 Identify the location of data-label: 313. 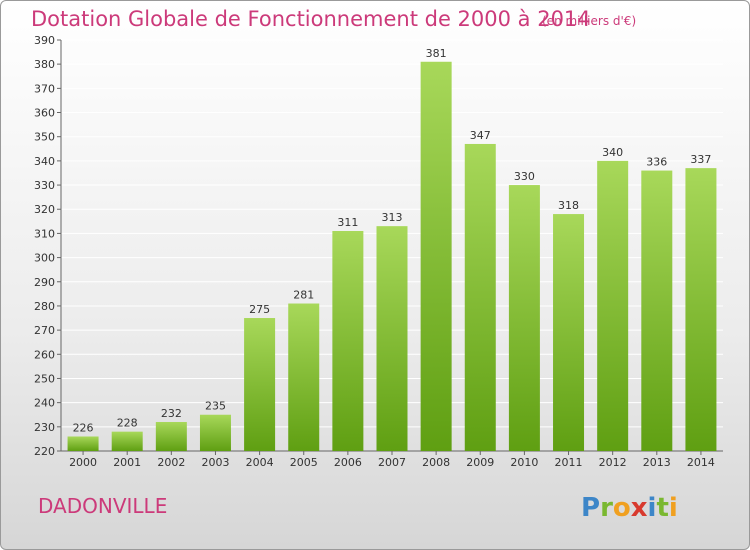
(392, 217).